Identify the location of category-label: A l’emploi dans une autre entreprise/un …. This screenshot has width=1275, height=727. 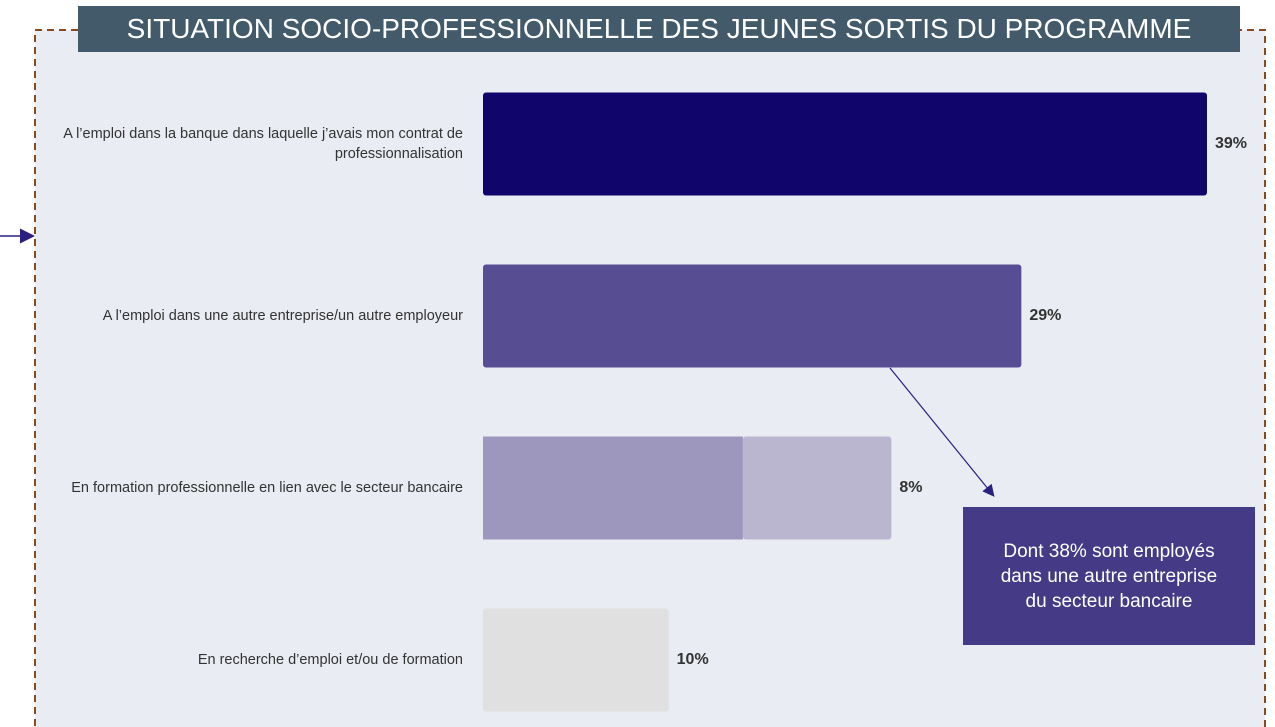
(282, 316).